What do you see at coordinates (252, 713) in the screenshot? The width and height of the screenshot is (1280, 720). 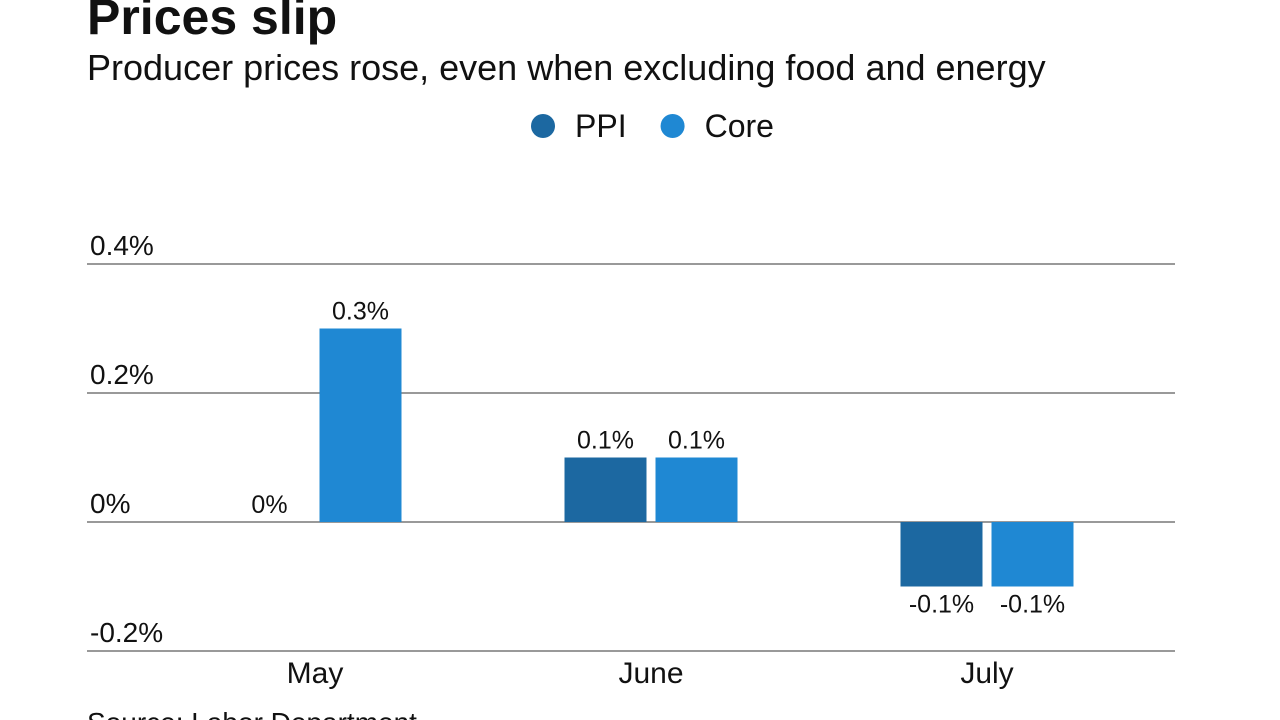 I see `source: Source: Labor Department` at bounding box center [252, 713].